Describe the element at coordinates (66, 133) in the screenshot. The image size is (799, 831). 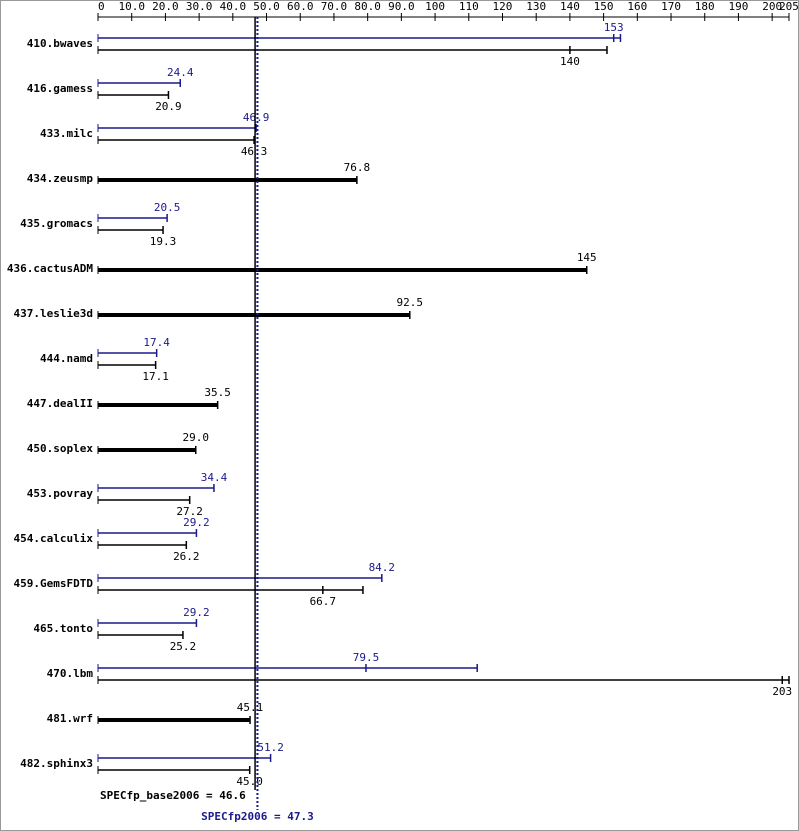
I see `benchmark-name: 433.milc` at that location.